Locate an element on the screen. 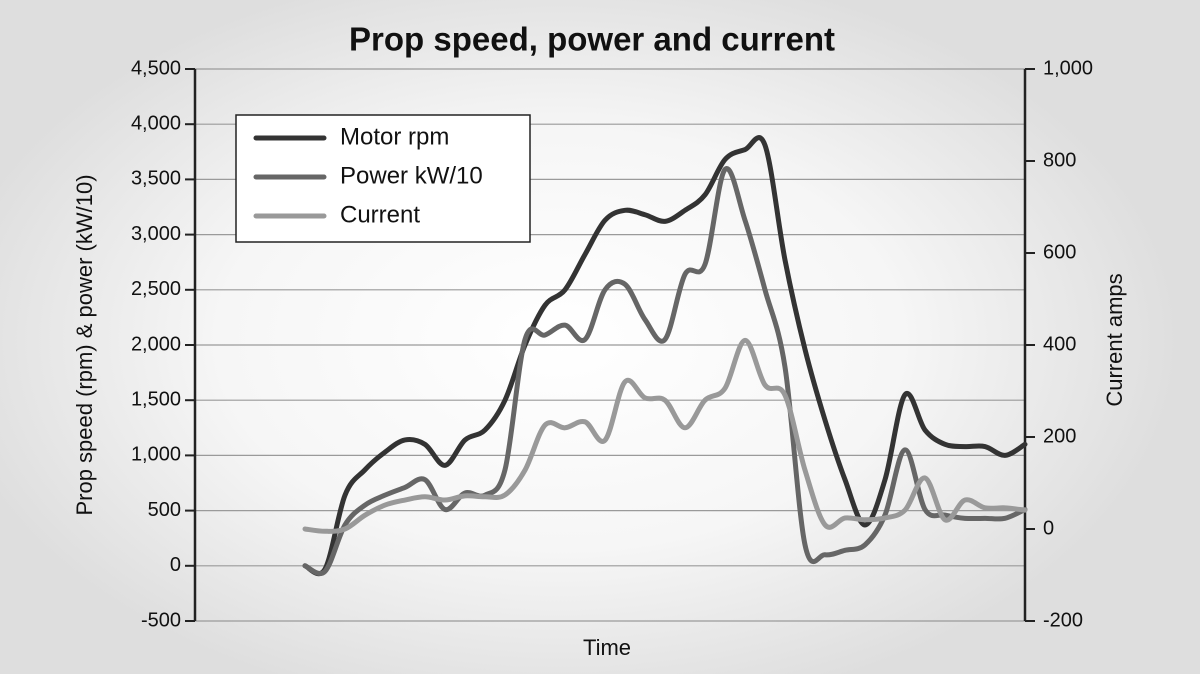 The height and width of the screenshot is (674, 1200). y-tick-label: 3,000 is located at coordinates (156, 234).